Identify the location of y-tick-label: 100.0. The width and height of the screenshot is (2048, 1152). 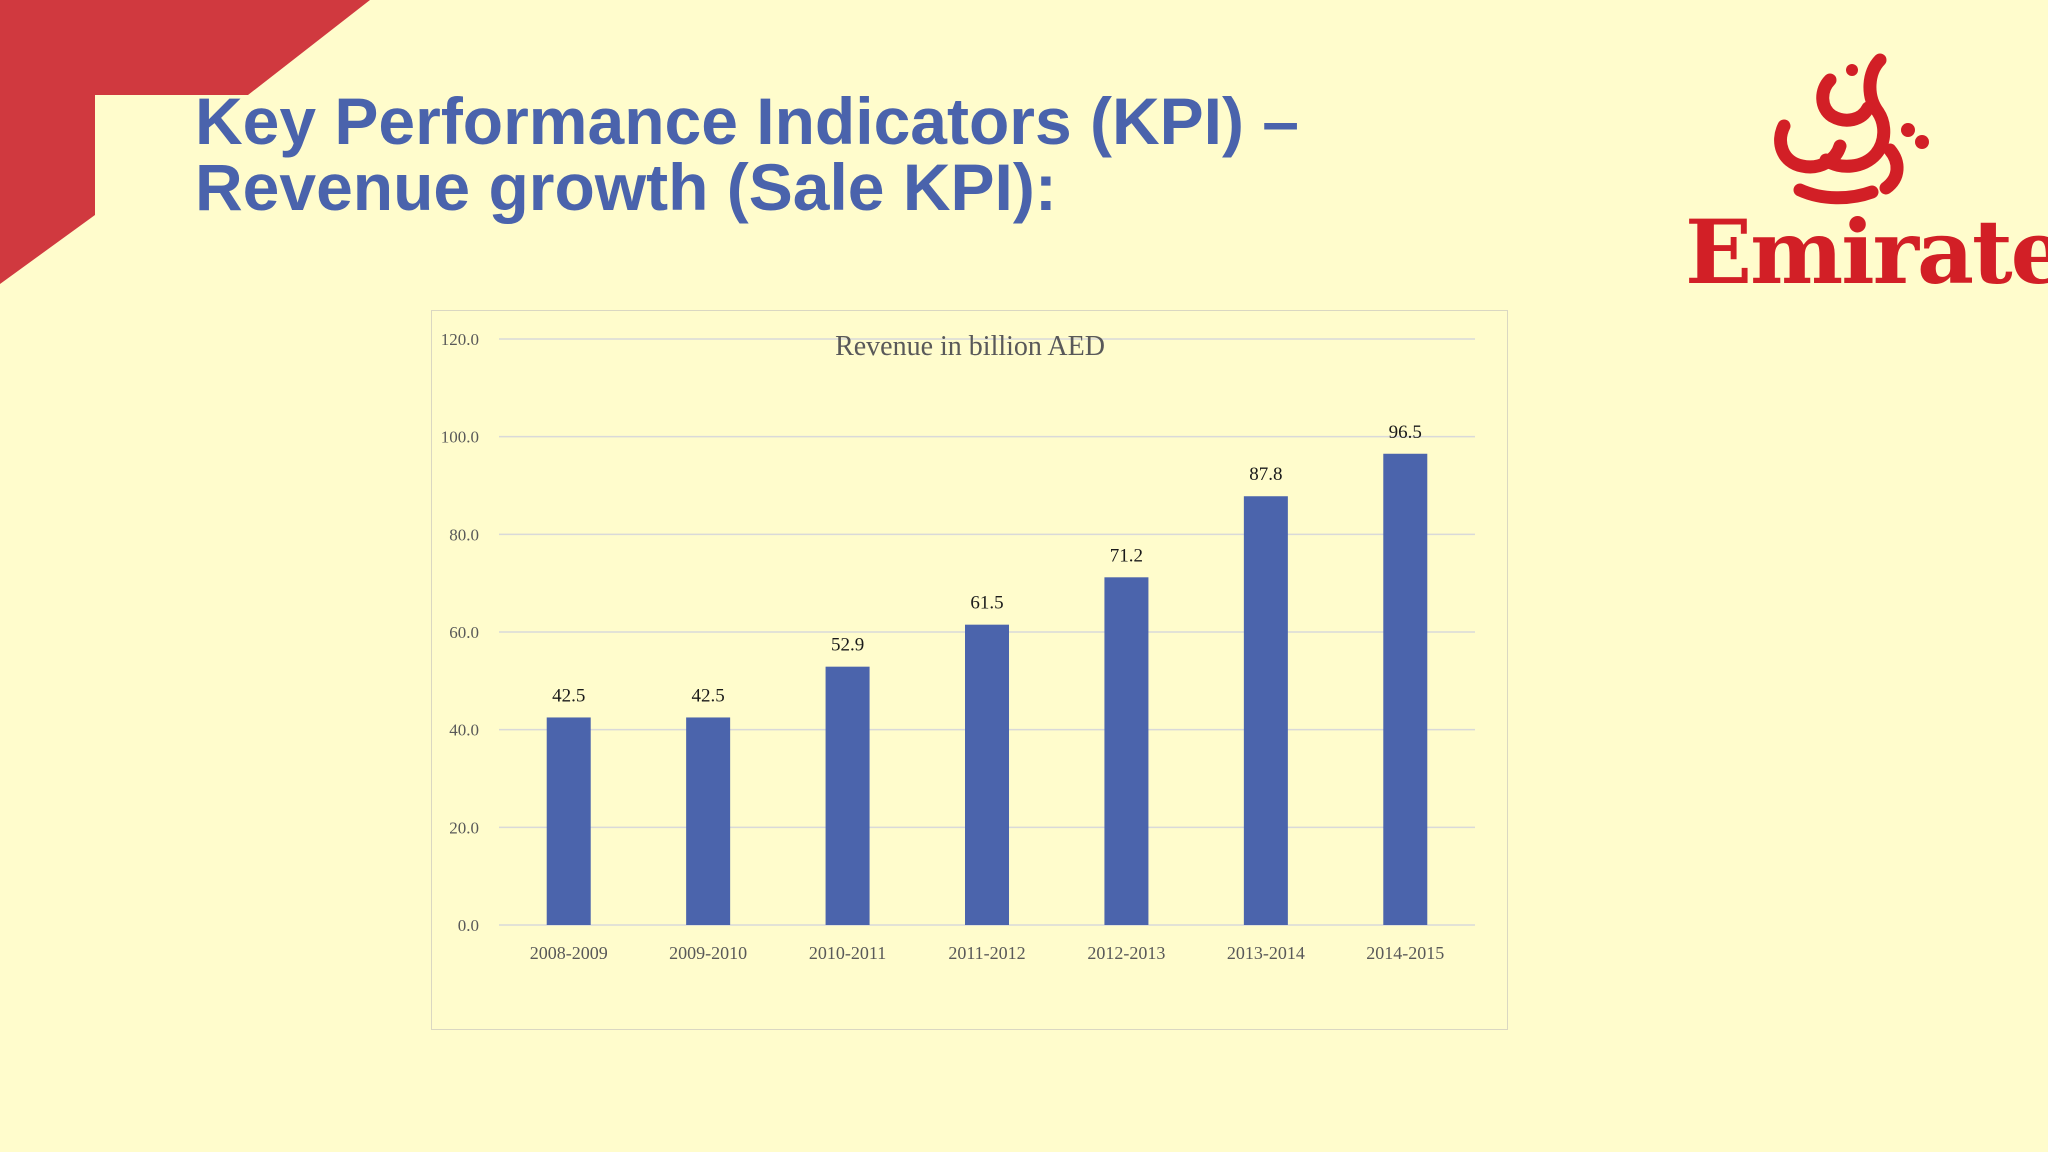
(460, 437).